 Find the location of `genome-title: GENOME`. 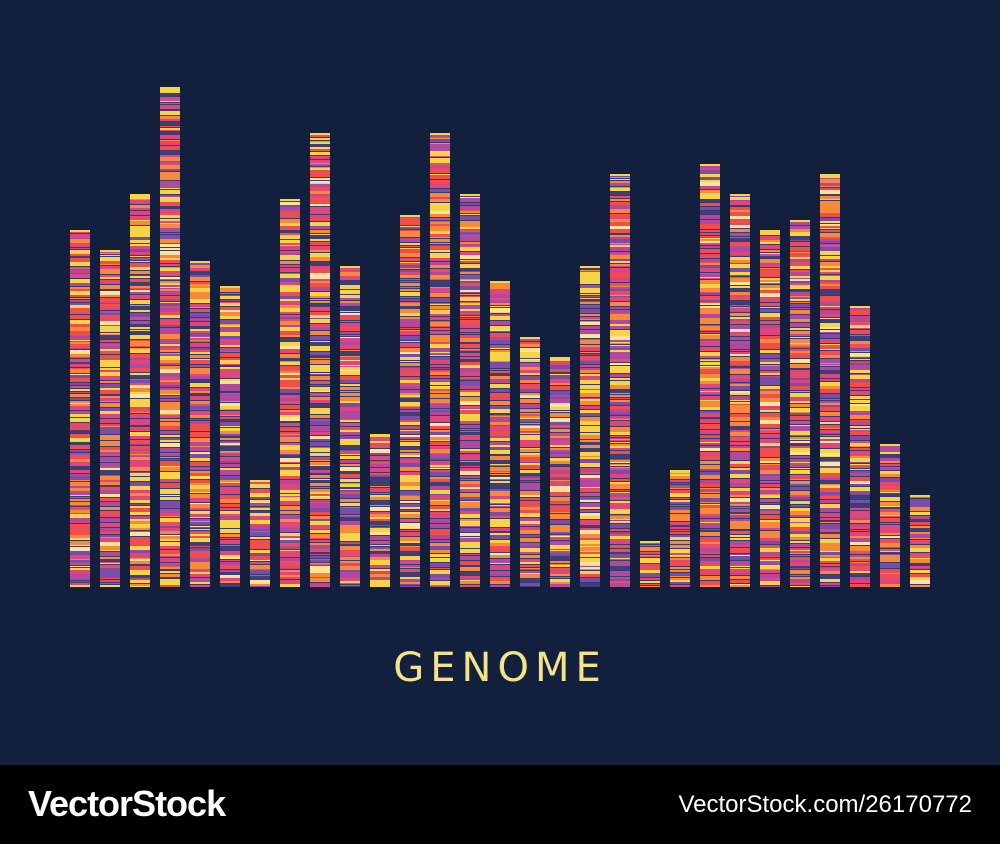

genome-title: GENOME is located at coordinates (500, 668).